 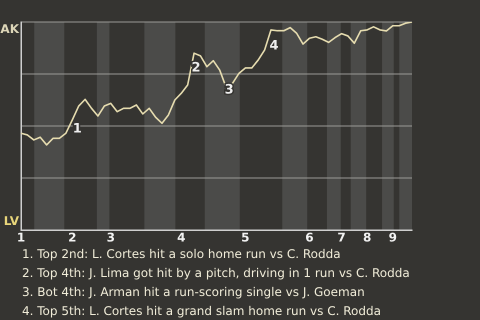 What do you see at coordinates (367, 237) in the screenshot?
I see `x-tick-label: 8` at bounding box center [367, 237].